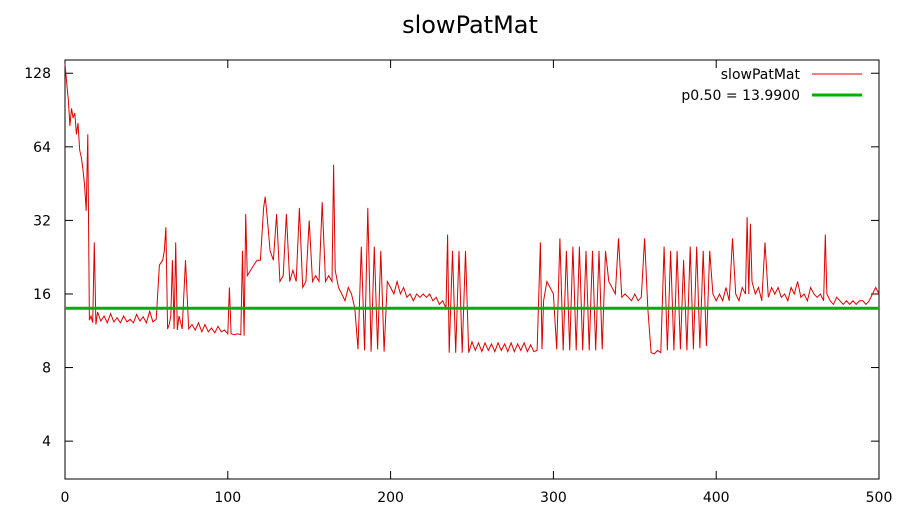 The height and width of the screenshot is (520, 910). What do you see at coordinates (65, 498) in the screenshot?
I see `x-tick-label: 0` at bounding box center [65, 498].